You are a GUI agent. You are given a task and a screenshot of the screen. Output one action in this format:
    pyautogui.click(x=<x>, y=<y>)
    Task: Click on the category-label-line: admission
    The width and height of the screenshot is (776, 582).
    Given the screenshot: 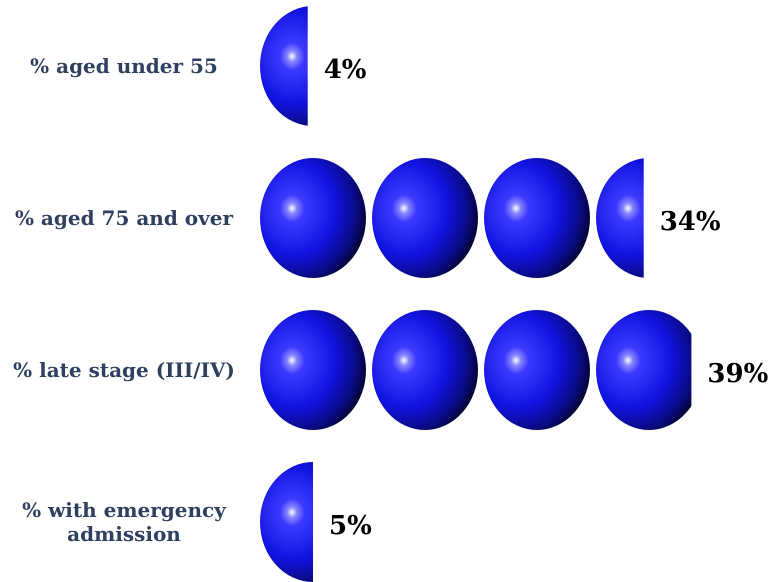 What is the action you would take?
    pyautogui.click(x=124, y=534)
    